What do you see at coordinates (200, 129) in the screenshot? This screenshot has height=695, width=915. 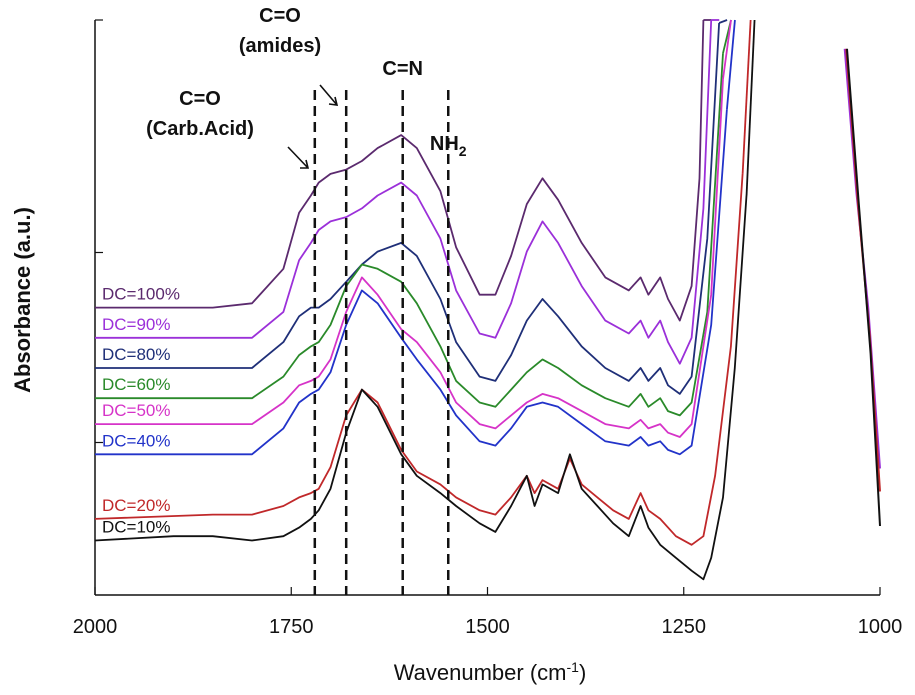 I see `annotation-label: (Carb.Acid)` at bounding box center [200, 129].